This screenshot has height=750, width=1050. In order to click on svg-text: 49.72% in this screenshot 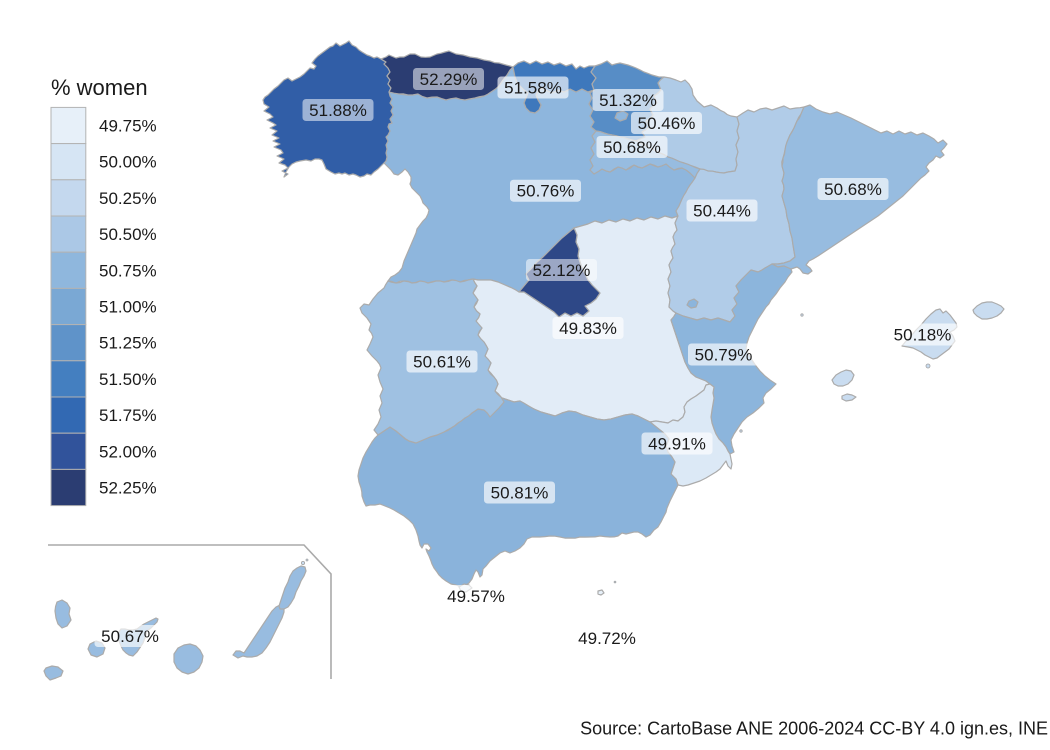, I will do `click(607, 638)`.